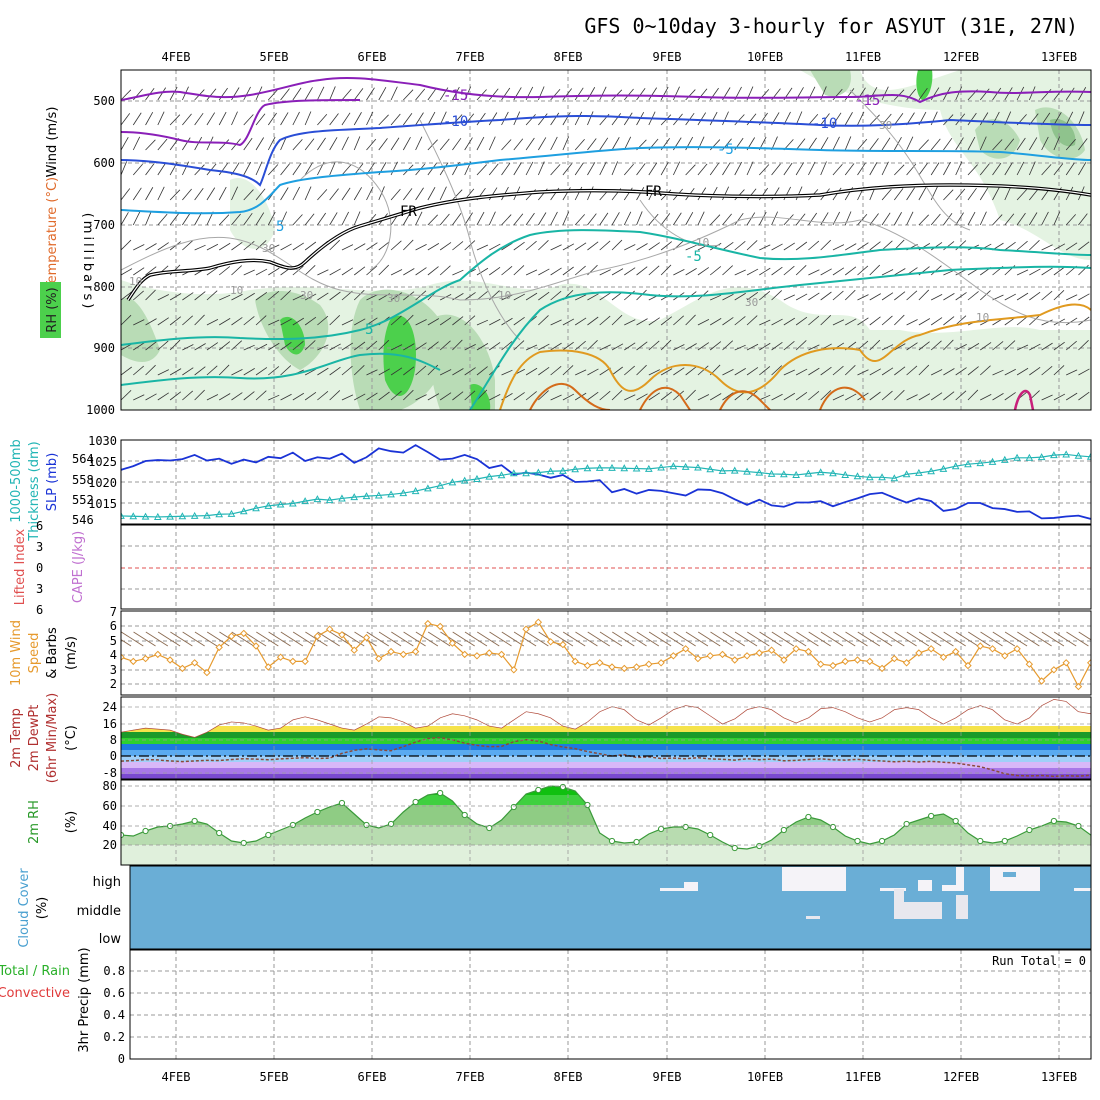 The width and height of the screenshot is (1100, 1100). I want to click on contour-label: 30, so click(751, 302).